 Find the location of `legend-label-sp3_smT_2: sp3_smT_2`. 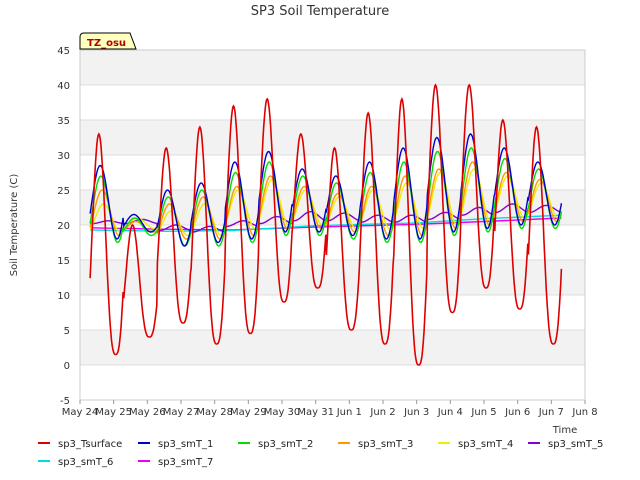

legend-label-sp3_smT_2: sp3_smT_2 is located at coordinates (285, 444).